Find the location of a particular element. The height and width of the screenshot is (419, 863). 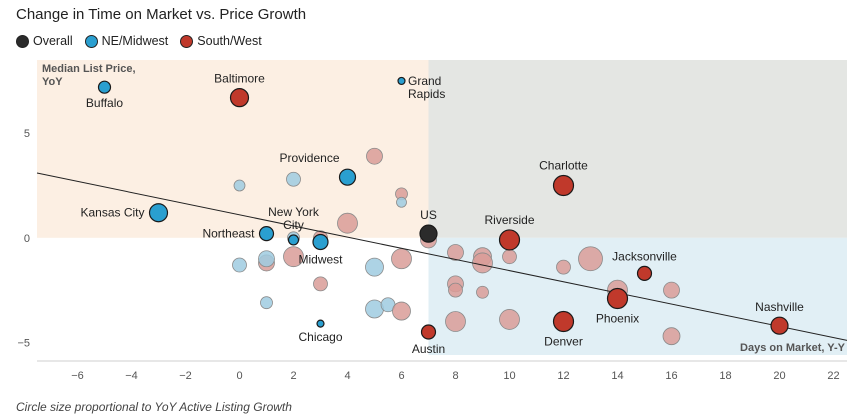

legend-item-overall: Overall is located at coordinates (44, 41).